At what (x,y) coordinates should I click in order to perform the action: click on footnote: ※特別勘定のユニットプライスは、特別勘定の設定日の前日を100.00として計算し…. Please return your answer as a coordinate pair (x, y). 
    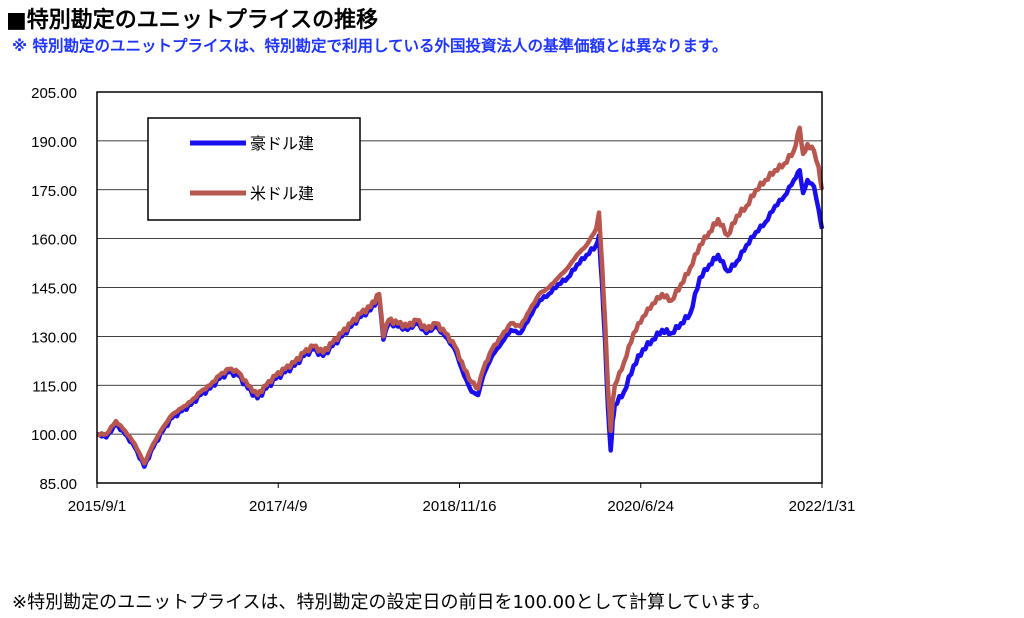
    Looking at the image, I should click on (391, 602).